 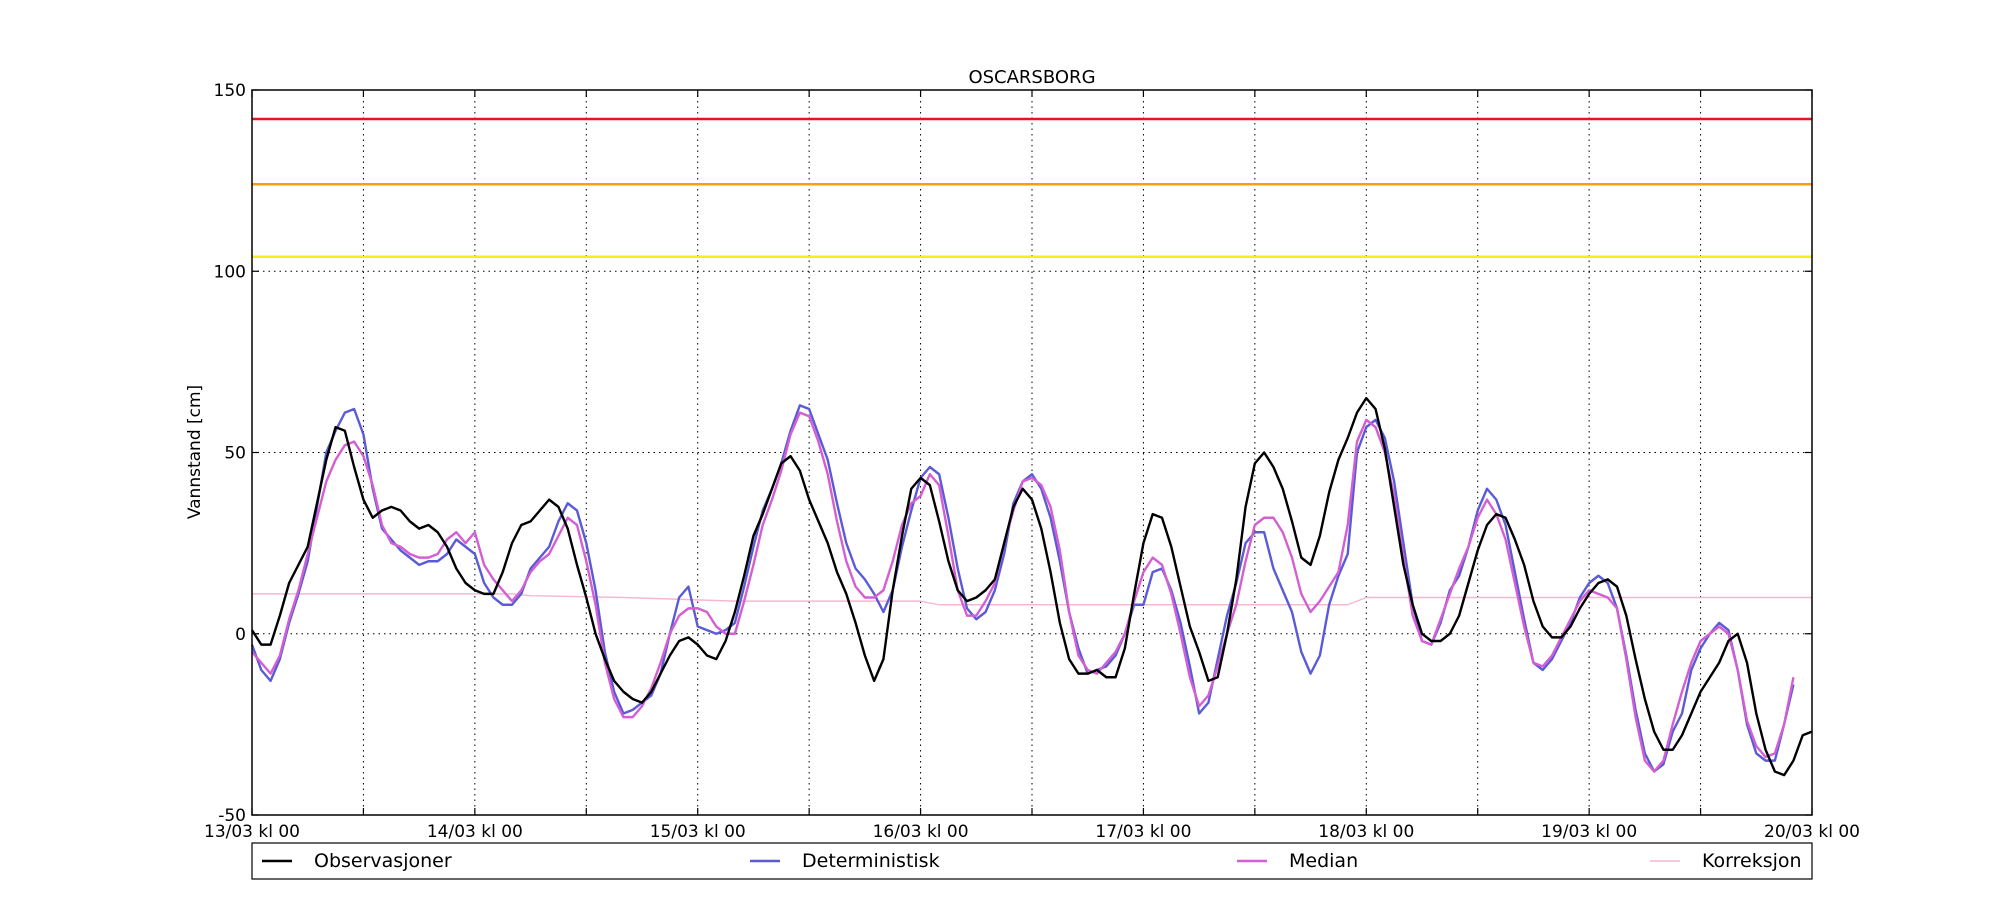 I want to click on chart-title: OSCARSBORG, so click(x=1031, y=77).